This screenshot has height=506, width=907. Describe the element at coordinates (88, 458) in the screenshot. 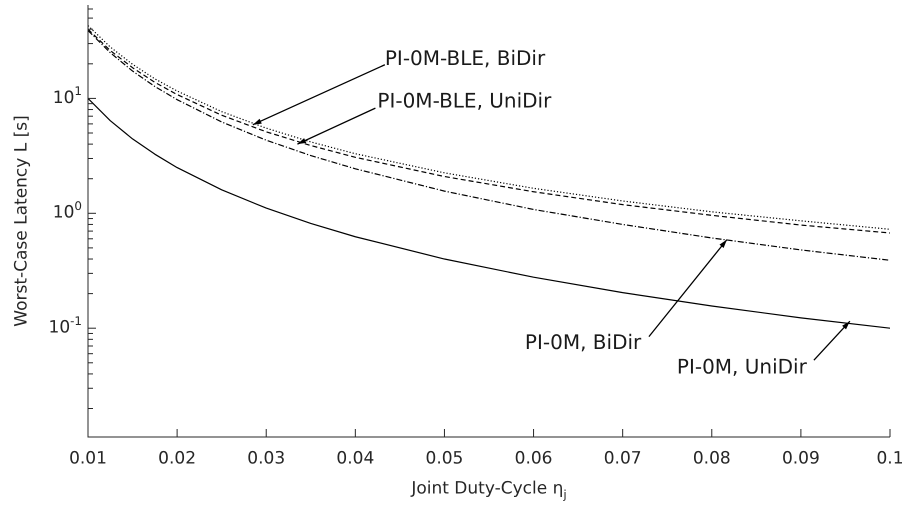

I see `x-tick-label: 0.01` at that location.